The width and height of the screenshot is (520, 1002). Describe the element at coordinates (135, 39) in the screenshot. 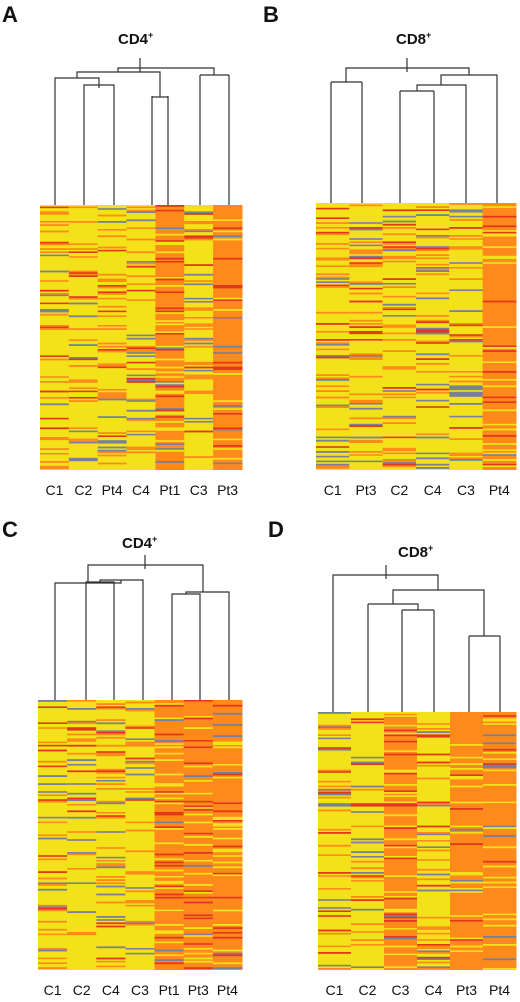

I see `panel-a-title: CD4+` at that location.